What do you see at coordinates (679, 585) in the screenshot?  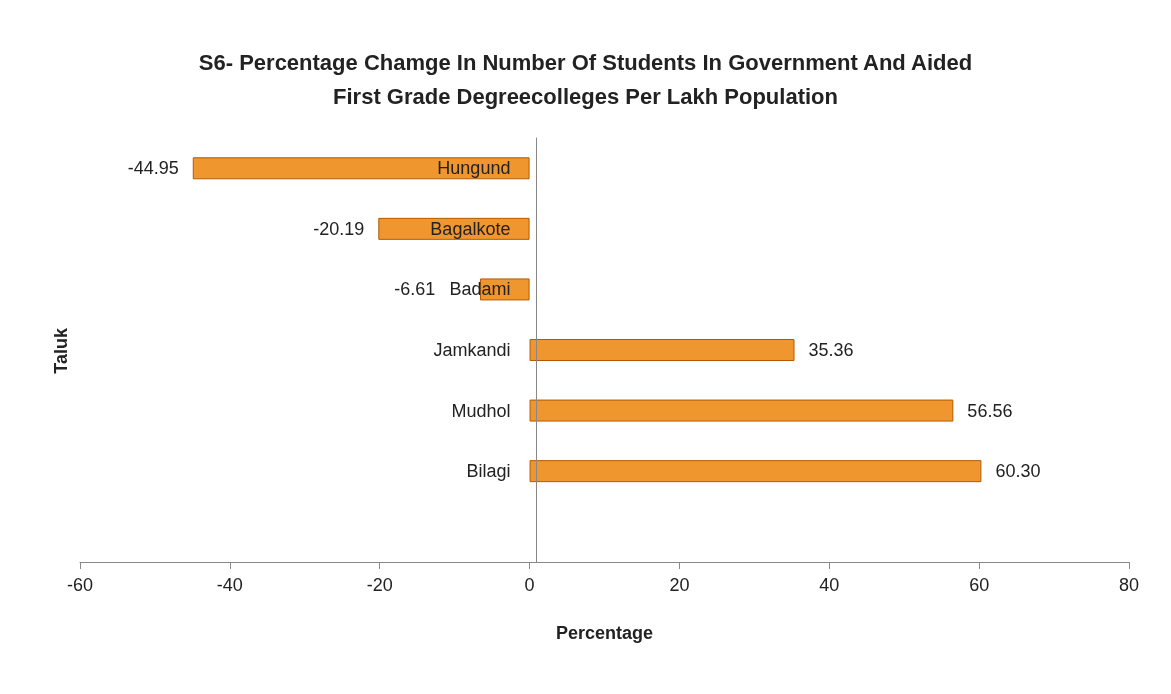 I see `x-tick-label: 20` at bounding box center [679, 585].